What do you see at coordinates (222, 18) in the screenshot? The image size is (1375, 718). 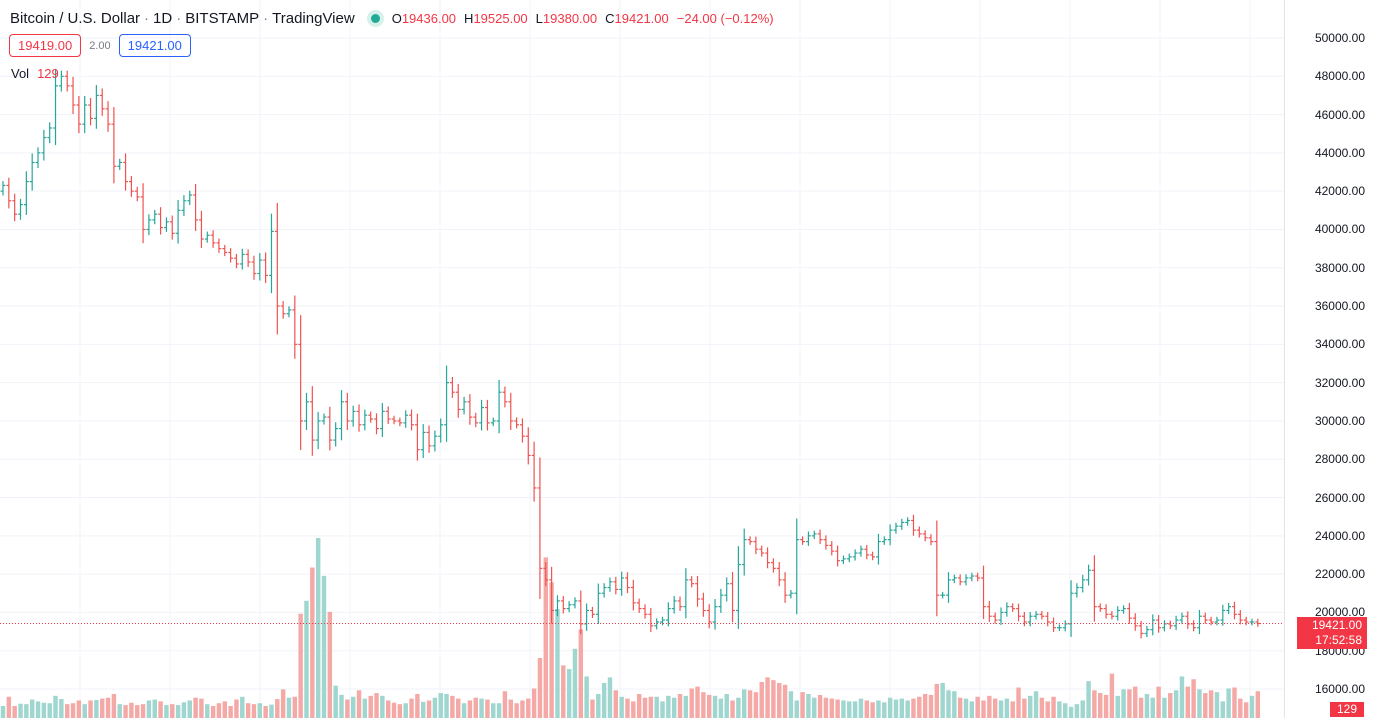 I see `exchange-label: BITSTAMP` at bounding box center [222, 18].